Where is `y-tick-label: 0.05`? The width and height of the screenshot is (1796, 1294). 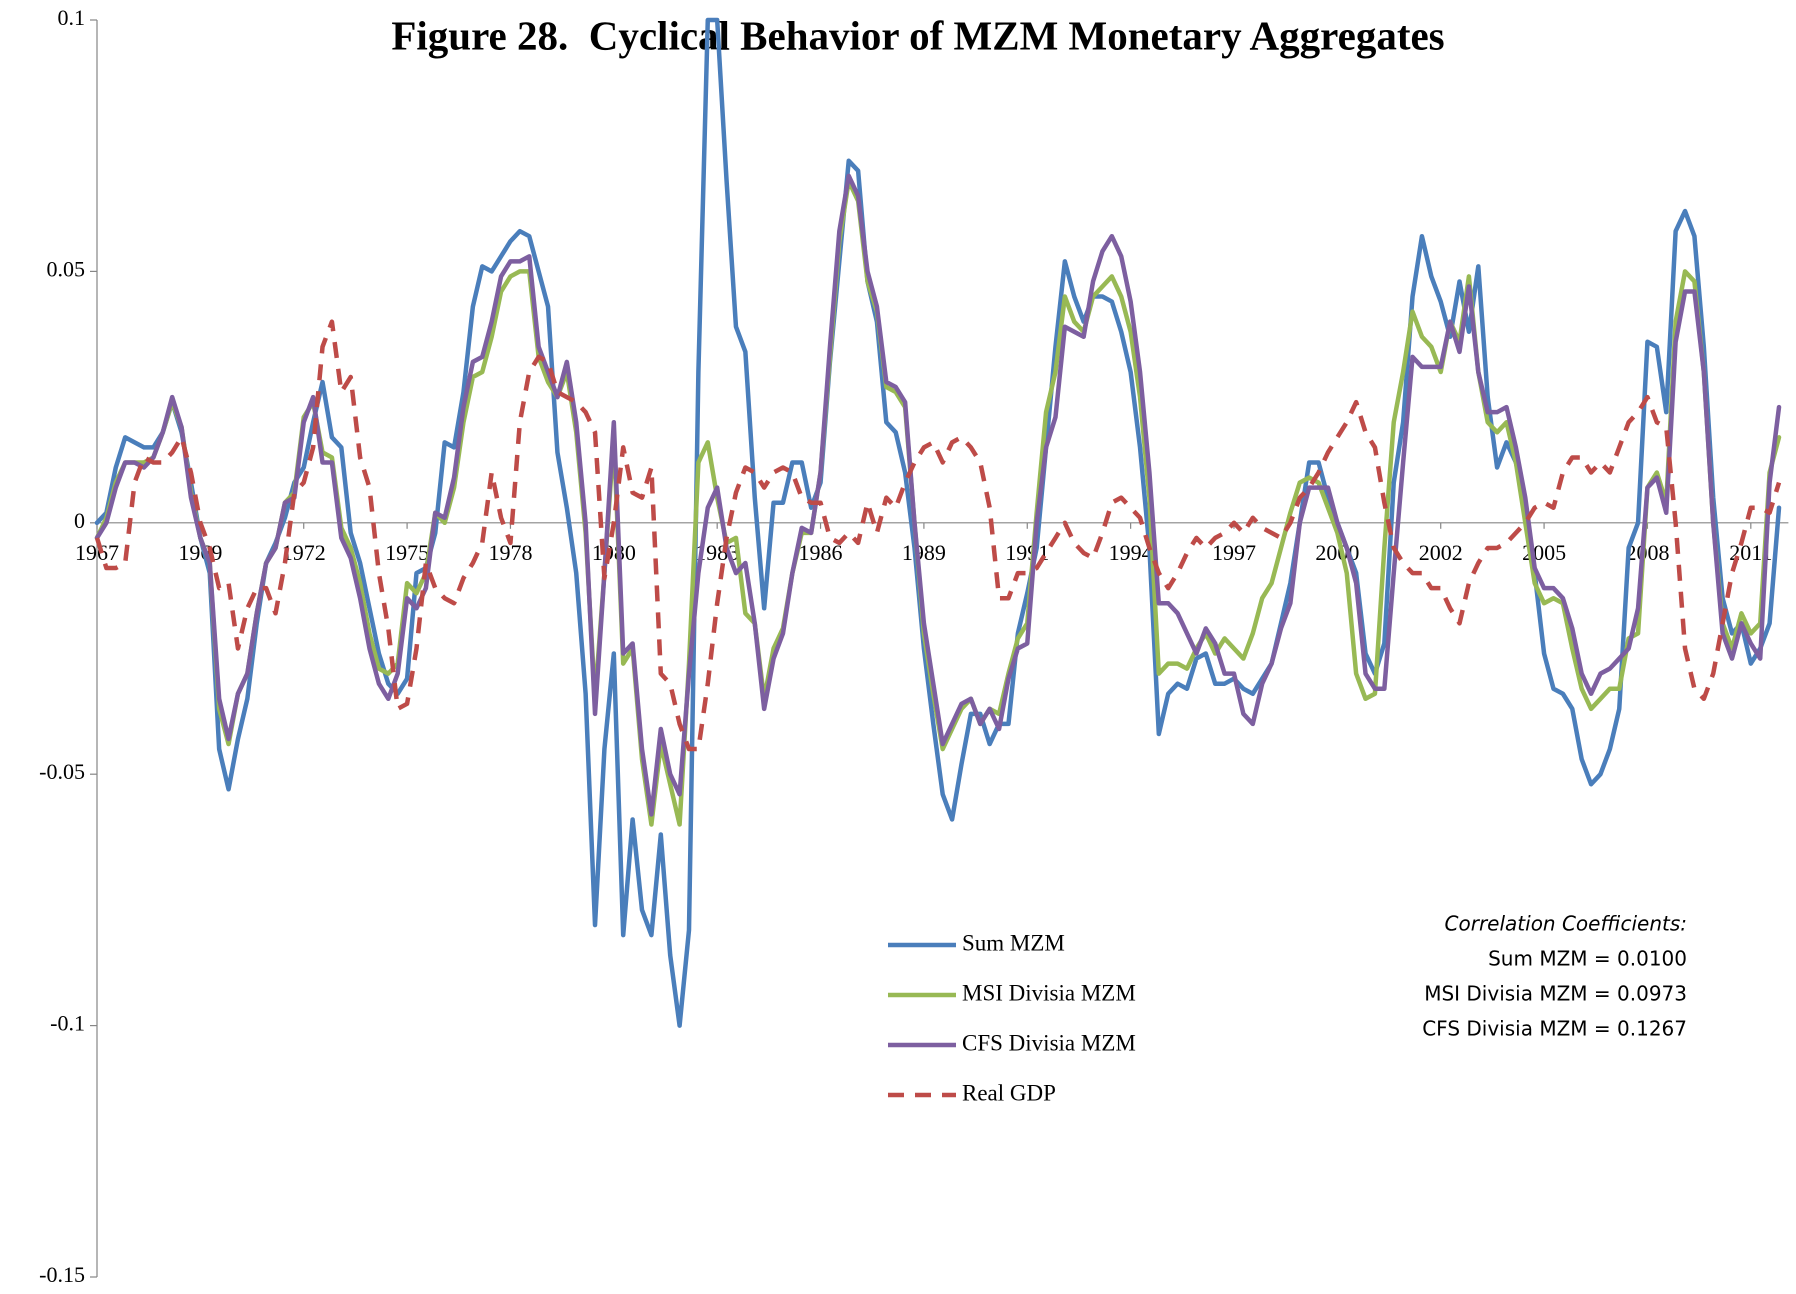
y-tick-label: 0.05 is located at coordinates (66, 268).